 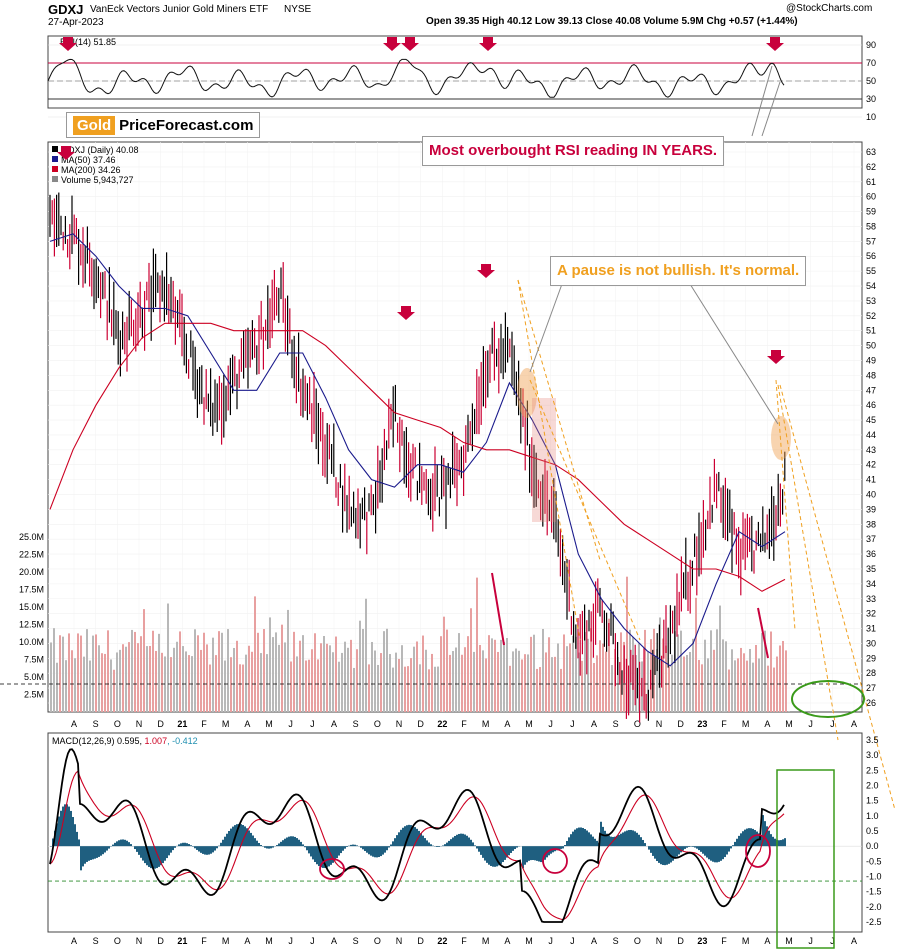 What do you see at coordinates (31, 607) in the screenshot?
I see `volume-tick-label: 15.0M` at bounding box center [31, 607].